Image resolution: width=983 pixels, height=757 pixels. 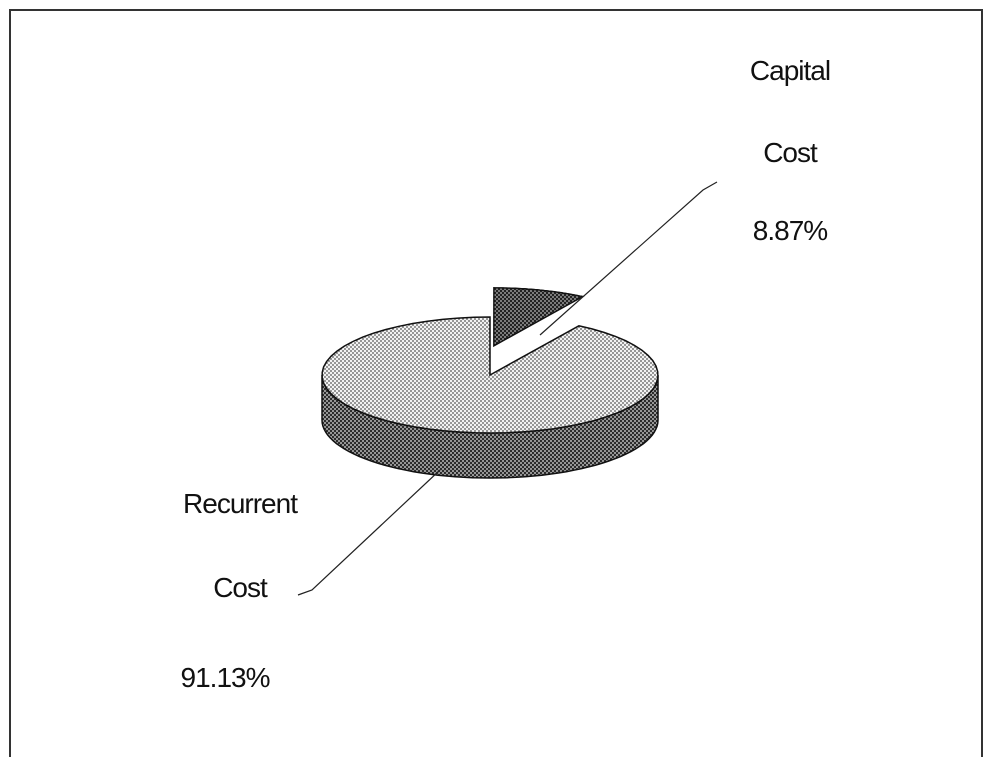 What do you see at coordinates (225, 677) in the screenshot?
I see `value-label: 91.13%` at bounding box center [225, 677].